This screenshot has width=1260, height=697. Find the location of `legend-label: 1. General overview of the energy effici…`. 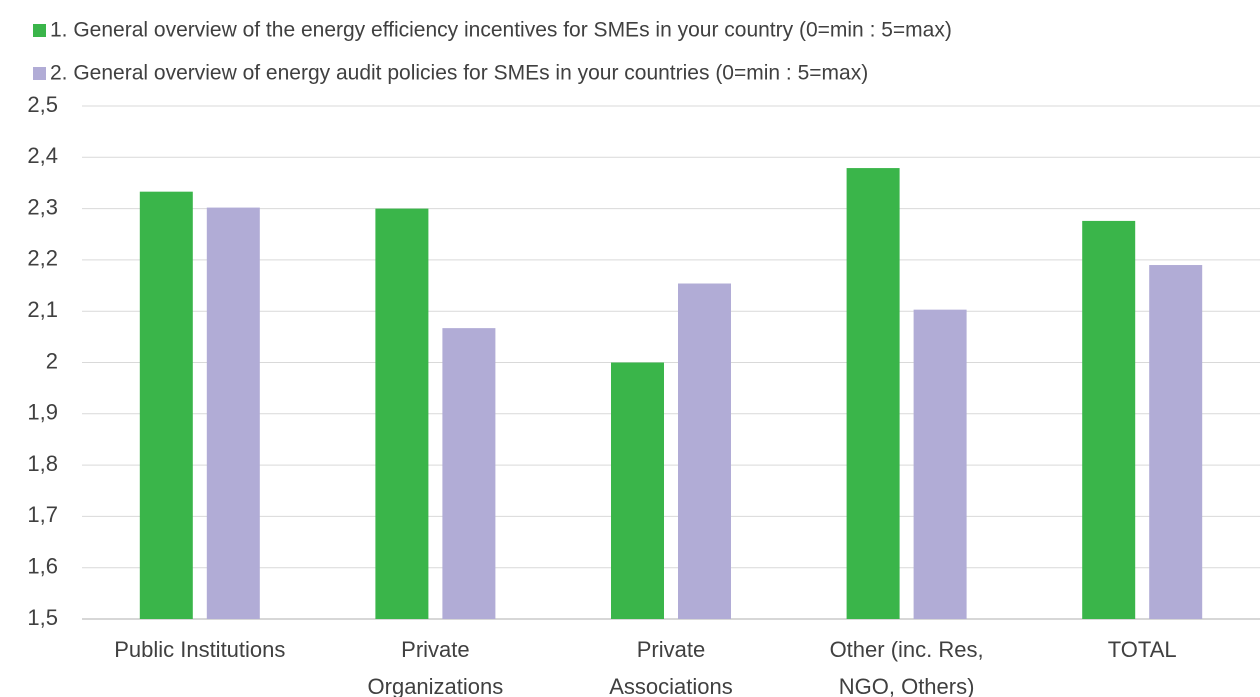

legend-label: 1. General overview of the energy effici… is located at coordinates (501, 30).